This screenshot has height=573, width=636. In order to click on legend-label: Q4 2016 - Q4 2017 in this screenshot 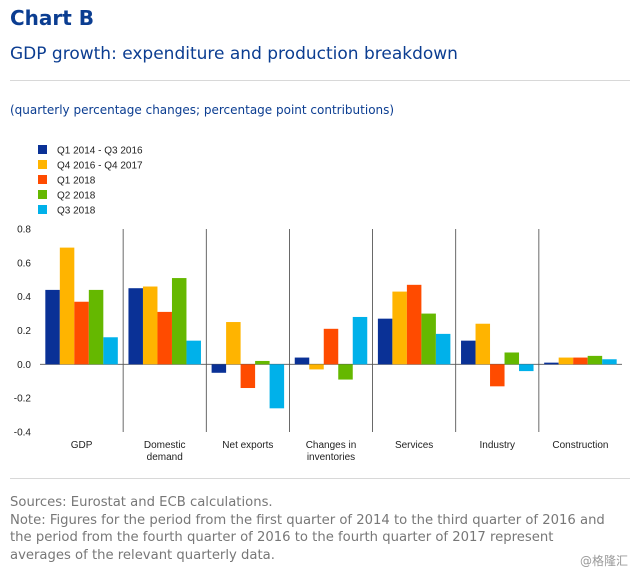, I will do `click(100, 166)`.